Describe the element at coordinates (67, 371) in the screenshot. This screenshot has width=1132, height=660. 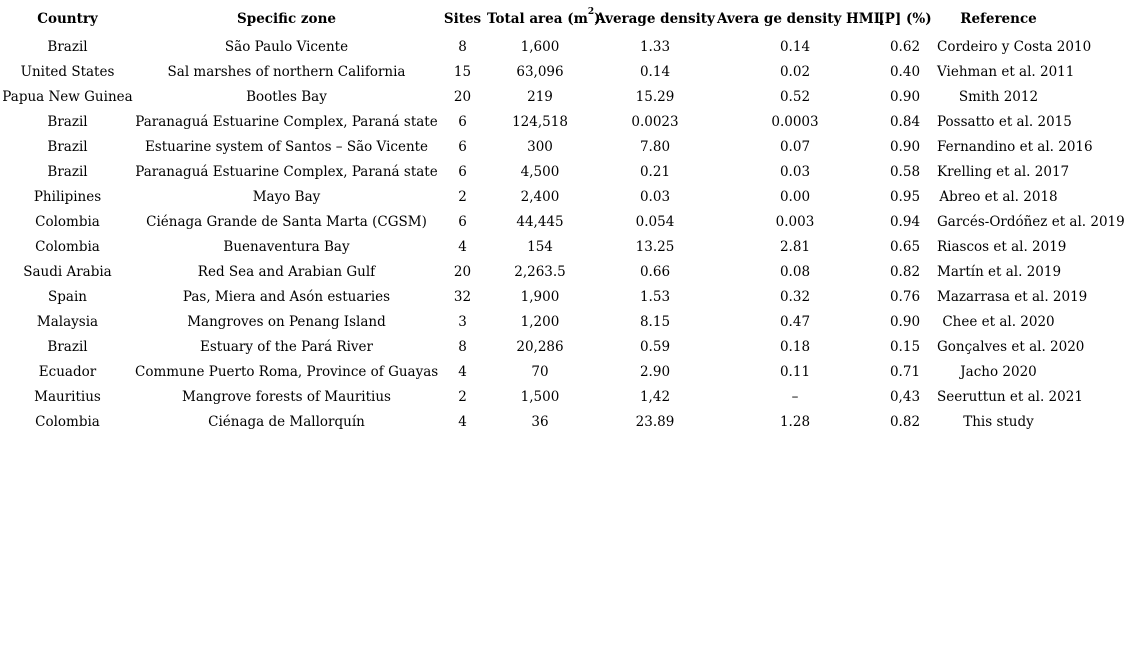
I see `cell-country: Ecuador` at that location.